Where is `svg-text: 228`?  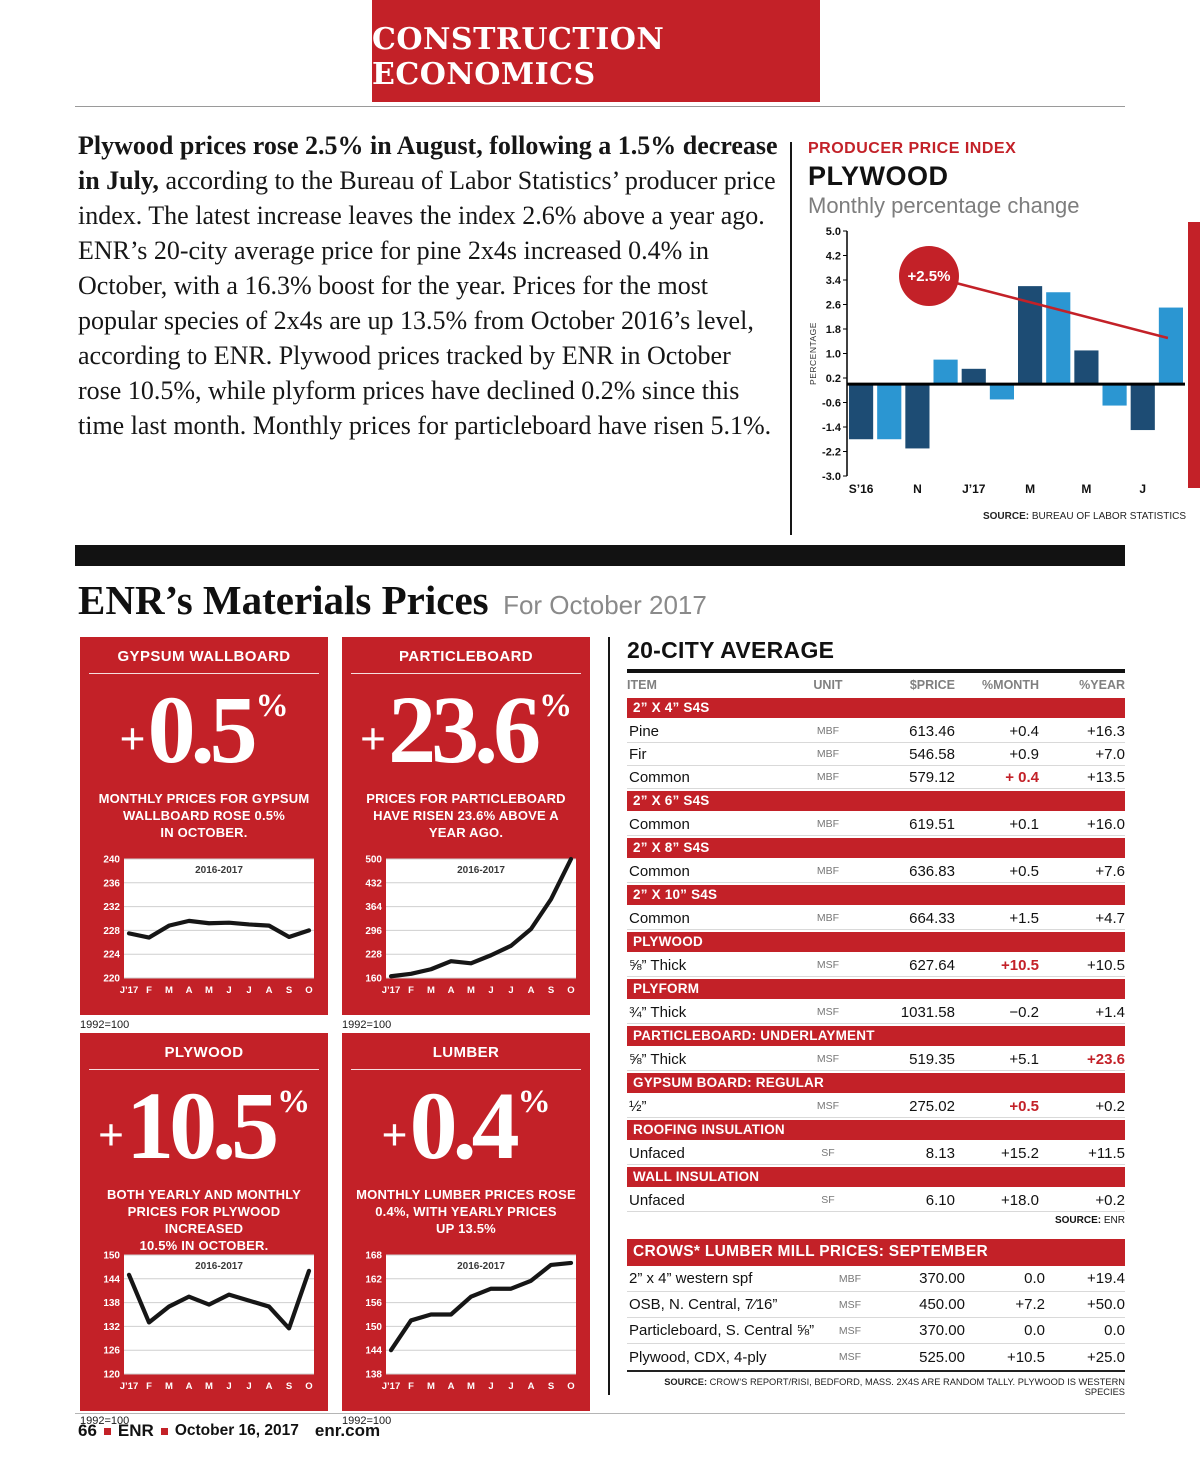 svg-text: 228 is located at coordinates (373, 955).